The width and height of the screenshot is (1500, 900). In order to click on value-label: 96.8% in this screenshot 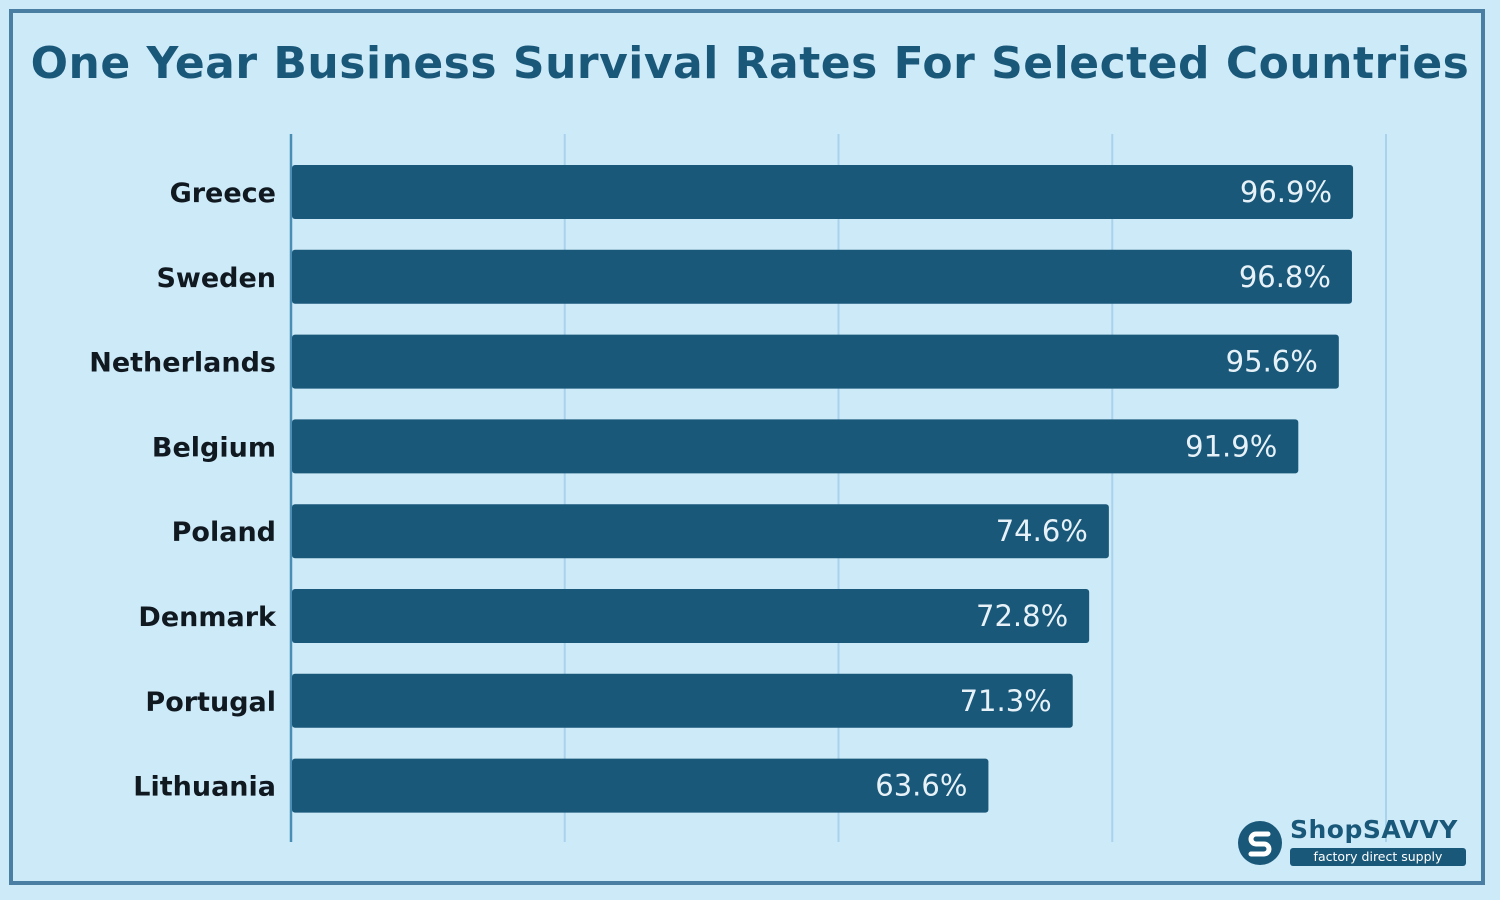, I will do `click(1285, 277)`.